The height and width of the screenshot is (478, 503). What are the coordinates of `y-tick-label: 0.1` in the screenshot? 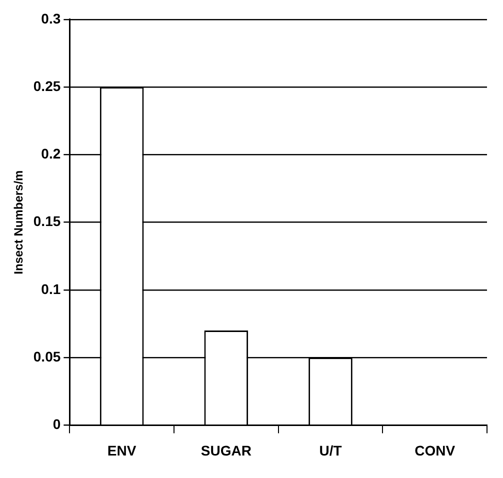 It's located at (51, 288).